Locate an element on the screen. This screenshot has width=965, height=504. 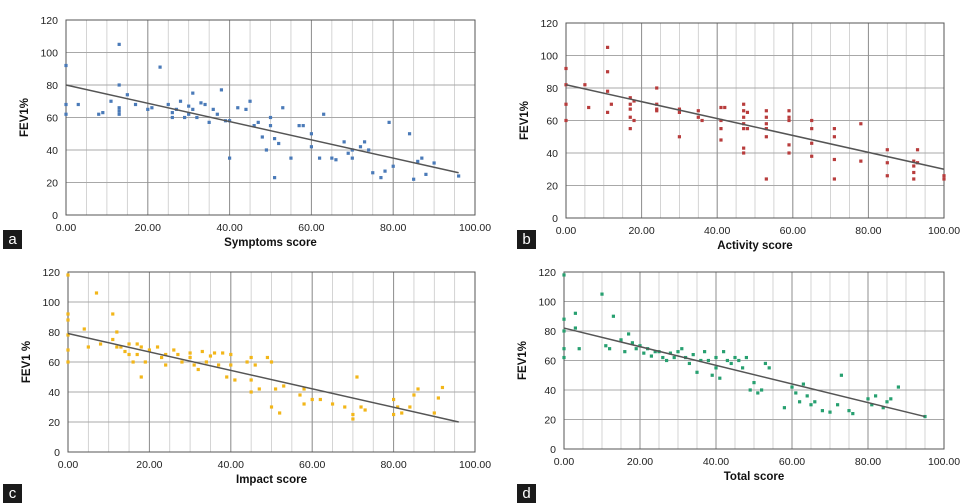
trend-line is located at coordinates (744, 372).